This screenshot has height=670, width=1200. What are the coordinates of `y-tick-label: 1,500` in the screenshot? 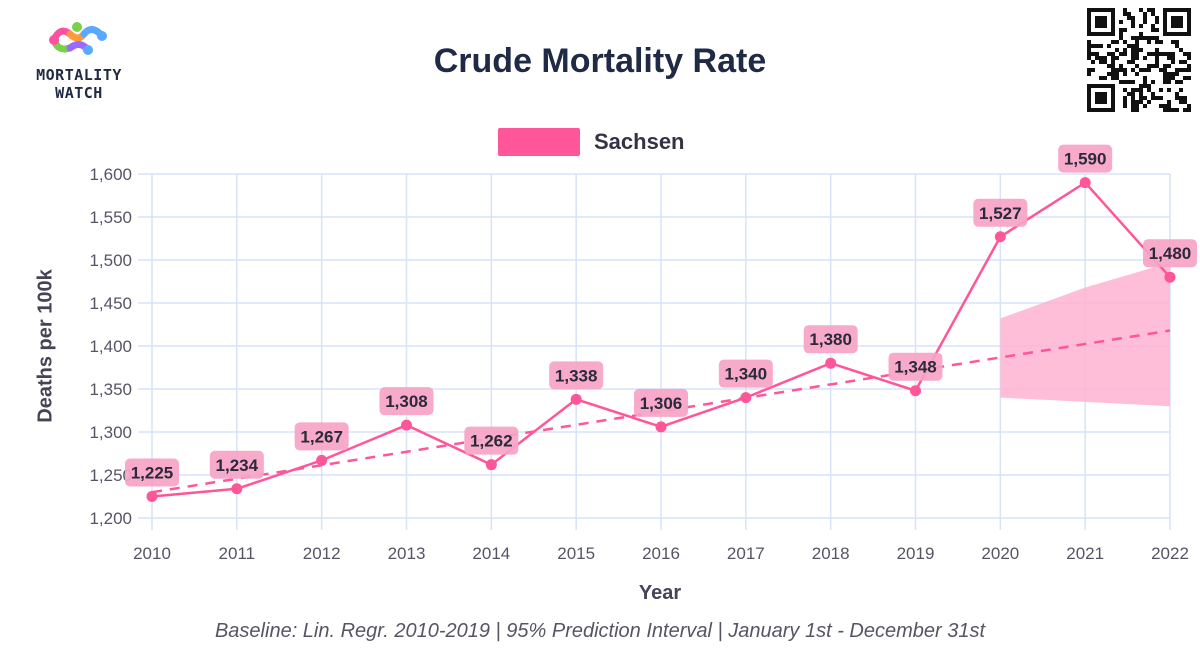 It's located at (110, 260).